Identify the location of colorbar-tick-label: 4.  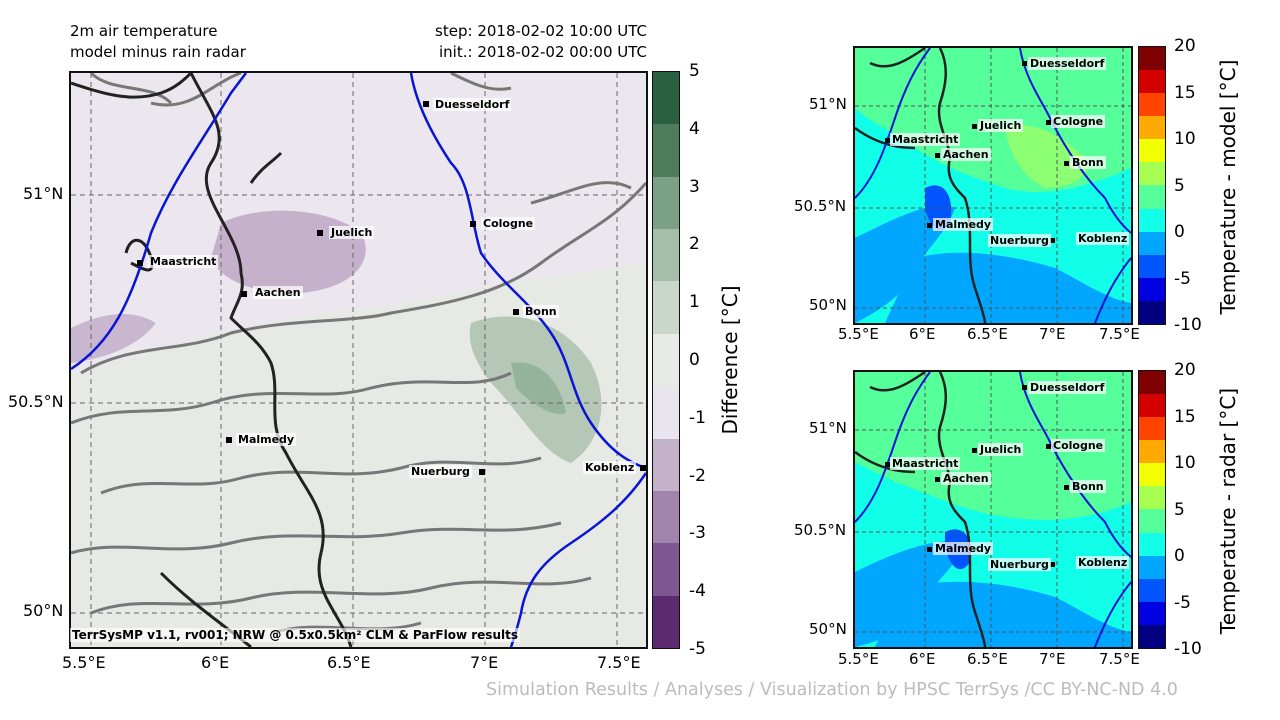
(694, 128).